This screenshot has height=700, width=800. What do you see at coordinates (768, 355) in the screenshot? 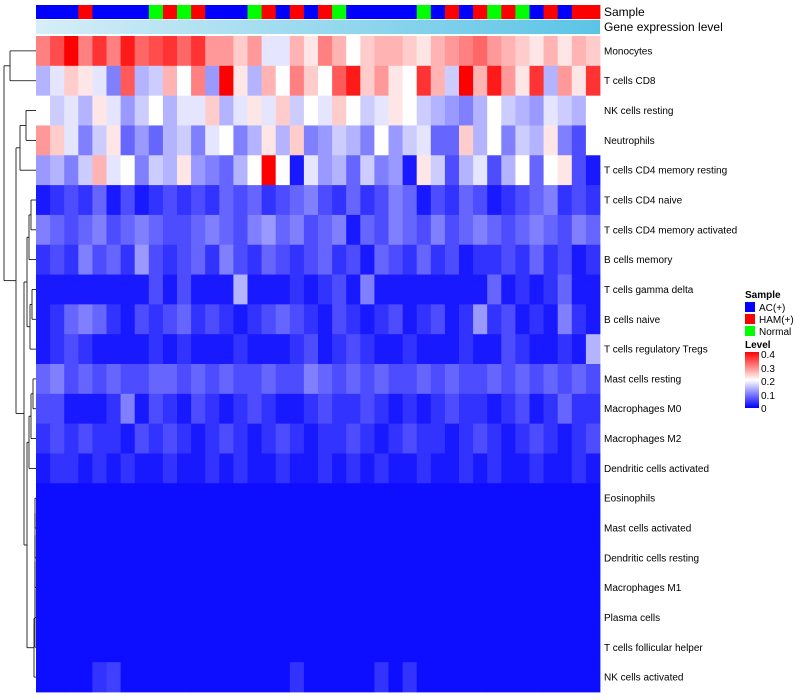
I see `level-tick-04: 0.4` at bounding box center [768, 355].